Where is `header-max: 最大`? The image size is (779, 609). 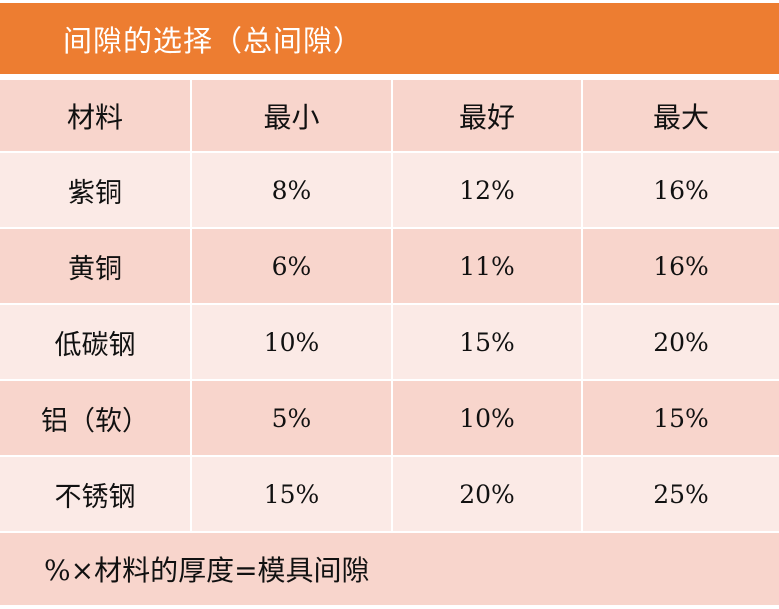 header-max: 最大 is located at coordinates (681, 115).